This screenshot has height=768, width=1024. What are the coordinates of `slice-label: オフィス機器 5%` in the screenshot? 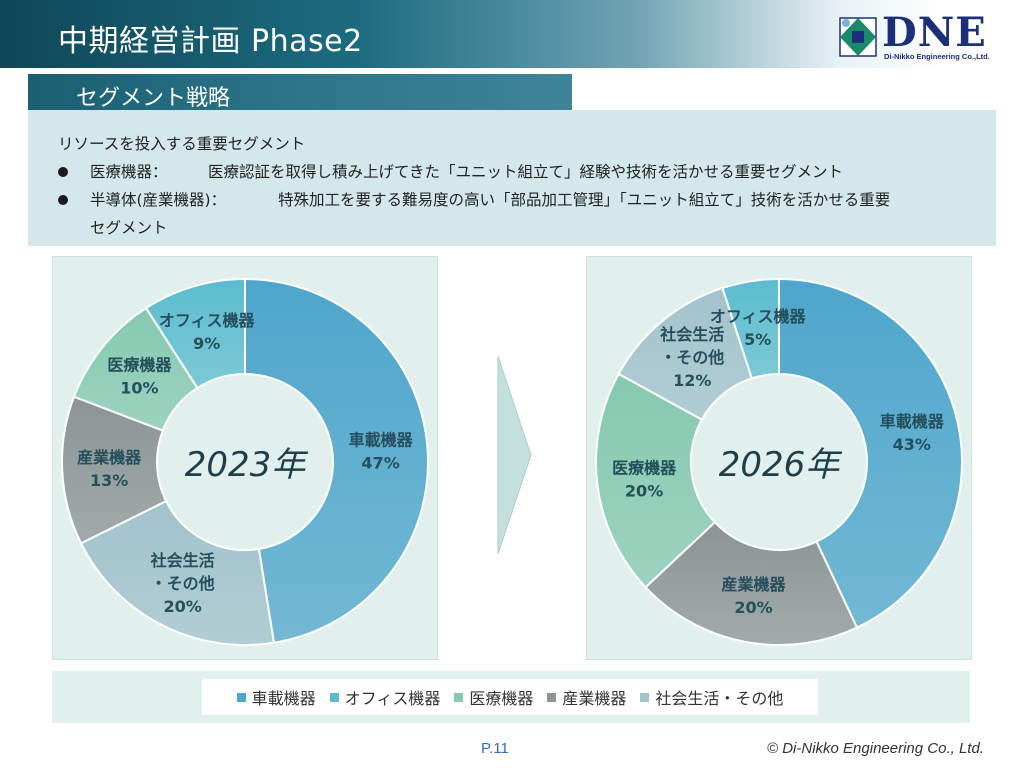 It's located at (758, 328).